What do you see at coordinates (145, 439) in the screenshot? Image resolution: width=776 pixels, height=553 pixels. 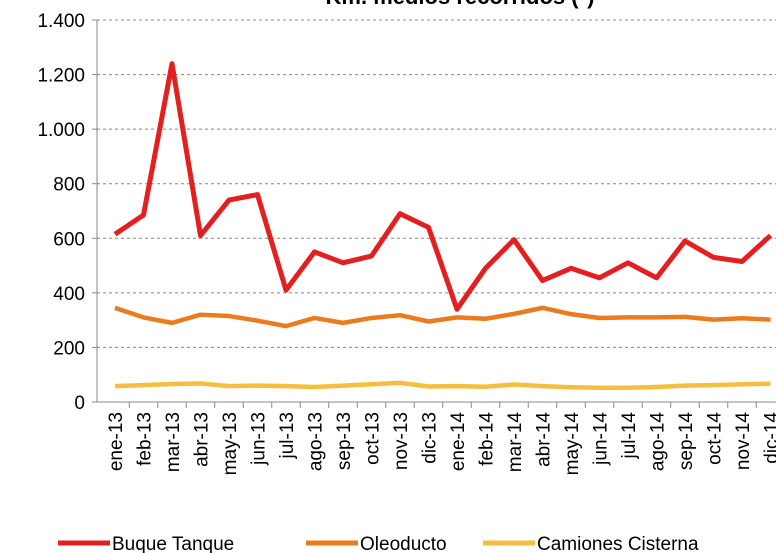 I see `x-tick-label: feb-13` at bounding box center [145, 439].